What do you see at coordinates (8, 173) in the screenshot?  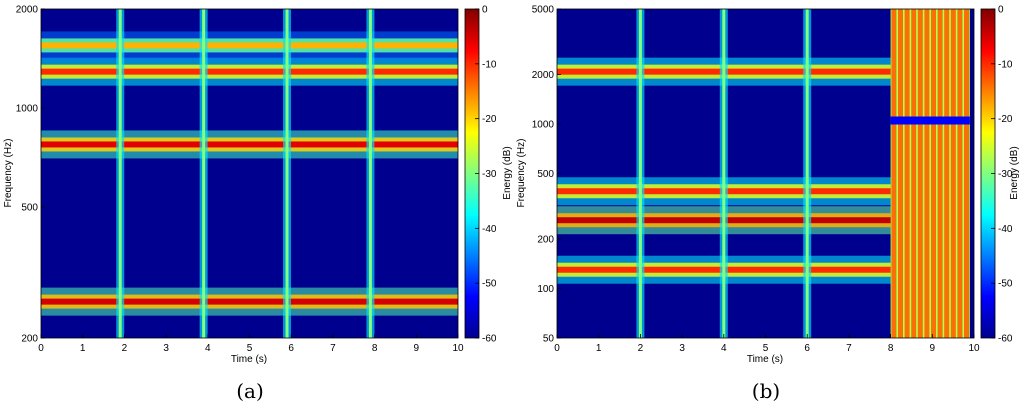 I see `y-axis-label-a: Frequency (Hz)` at bounding box center [8, 173].